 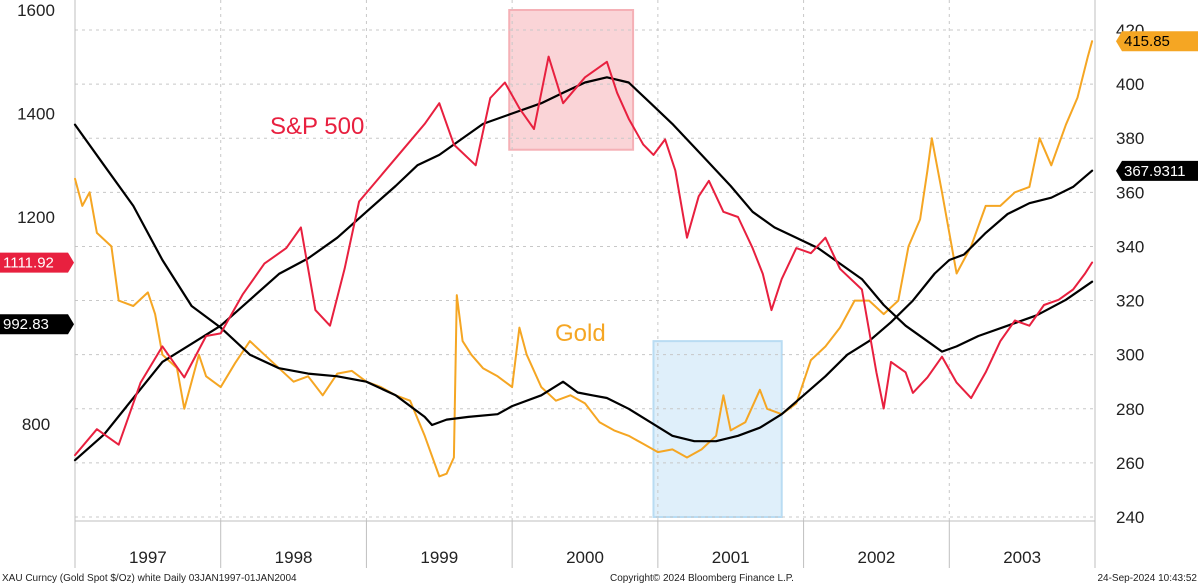 What do you see at coordinates (317, 126) in the screenshot?
I see `sp500-series-label: S&P 500` at bounding box center [317, 126].